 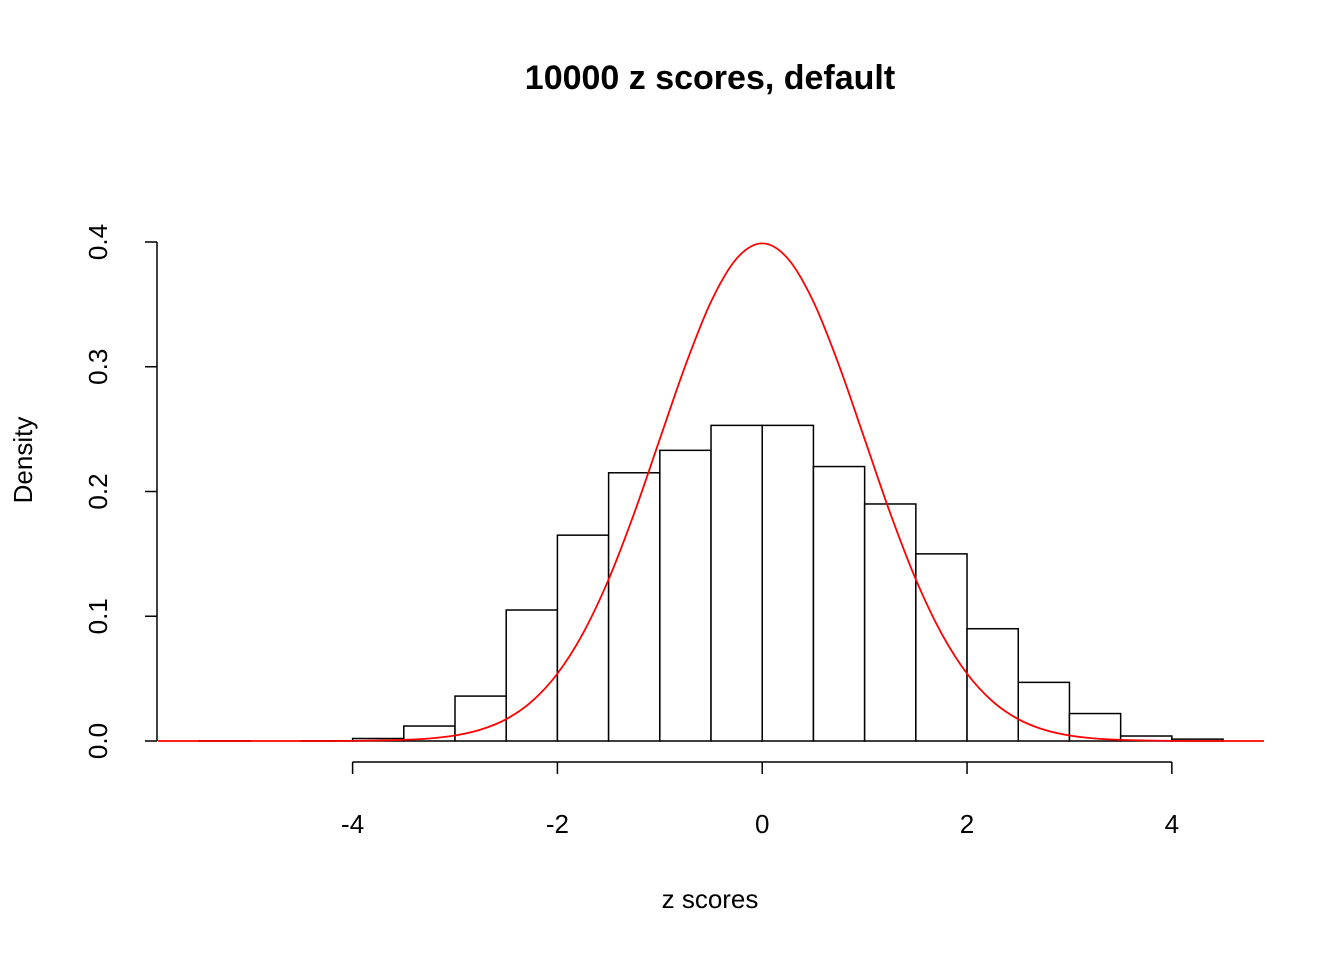 What do you see at coordinates (98, 491) in the screenshot?
I see `y-tick-label: 0.2` at bounding box center [98, 491].